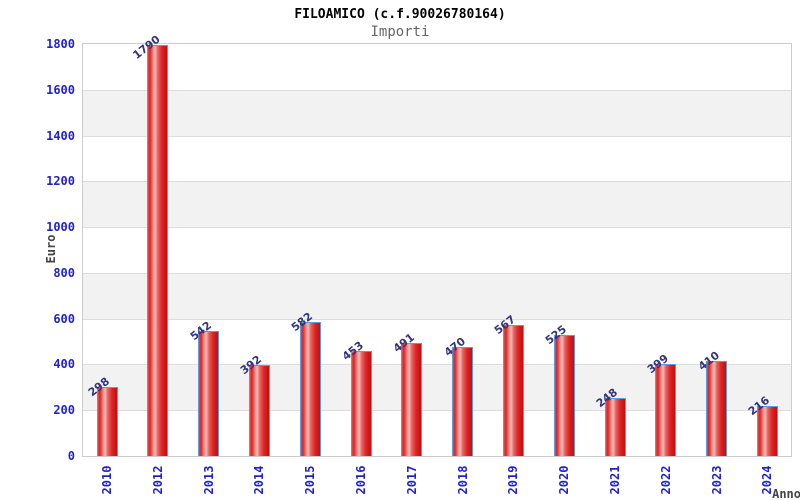 The height and width of the screenshot is (500, 800). What do you see at coordinates (400, 32) in the screenshot?
I see `chart-subtitle: Importi` at bounding box center [400, 32].